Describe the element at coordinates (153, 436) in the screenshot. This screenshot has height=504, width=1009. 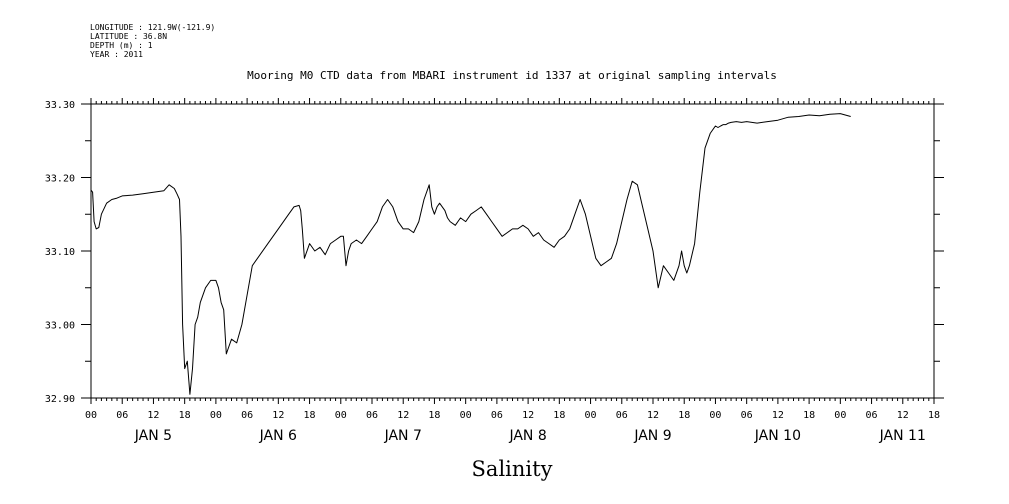
I see `day-label: JAN 5` at that location.